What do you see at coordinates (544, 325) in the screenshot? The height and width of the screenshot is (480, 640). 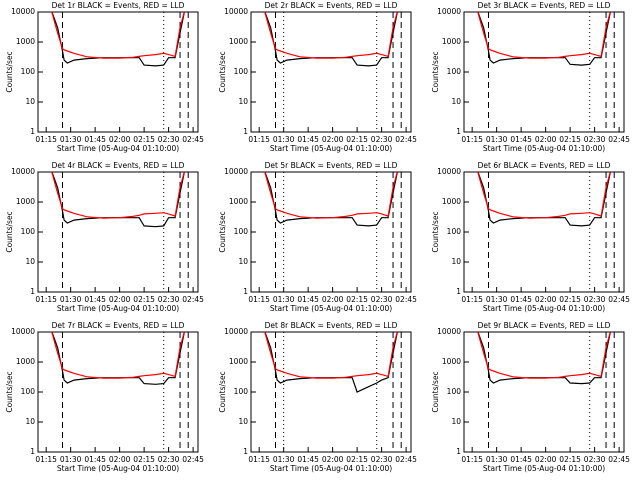 I see `chart-title: Det 9r BLACK = Events, RED = LLD` at bounding box center [544, 325].